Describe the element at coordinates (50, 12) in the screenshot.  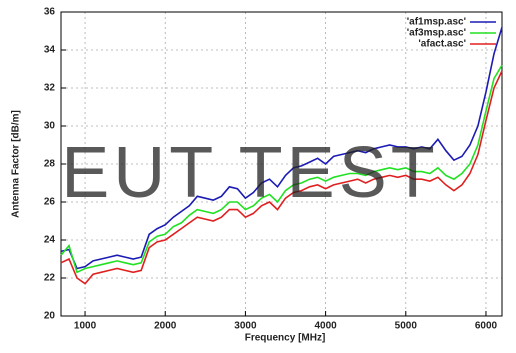
I see `y-tick-label: 36` at that location.